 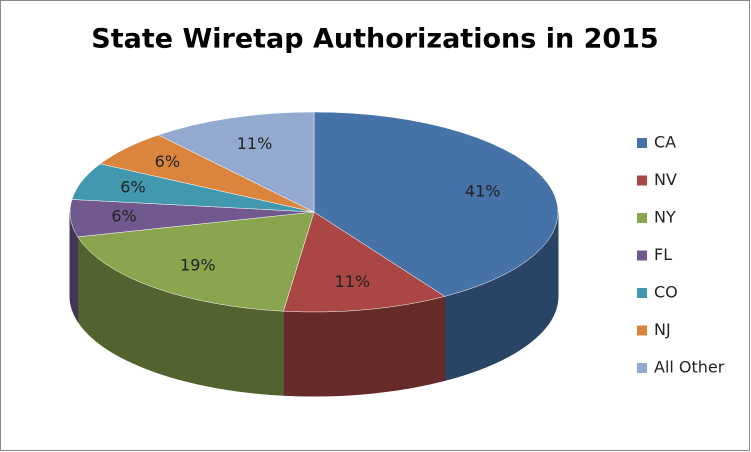 What do you see at coordinates (662, 329) in the screenshot?
I see `legend-label: NJ` at bounding box center [662, 329].